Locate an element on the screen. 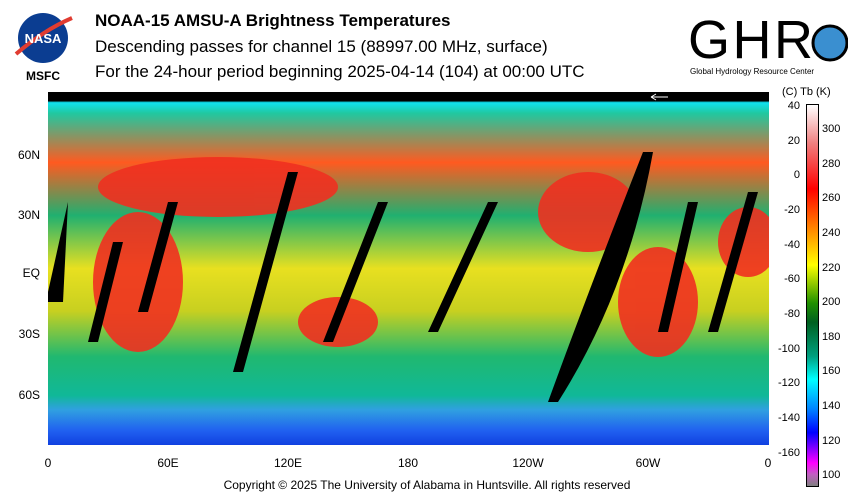 This screenshot has width=854, height=502. colorbar-celsius-tick: -100 is located at coordinates (788, 348).